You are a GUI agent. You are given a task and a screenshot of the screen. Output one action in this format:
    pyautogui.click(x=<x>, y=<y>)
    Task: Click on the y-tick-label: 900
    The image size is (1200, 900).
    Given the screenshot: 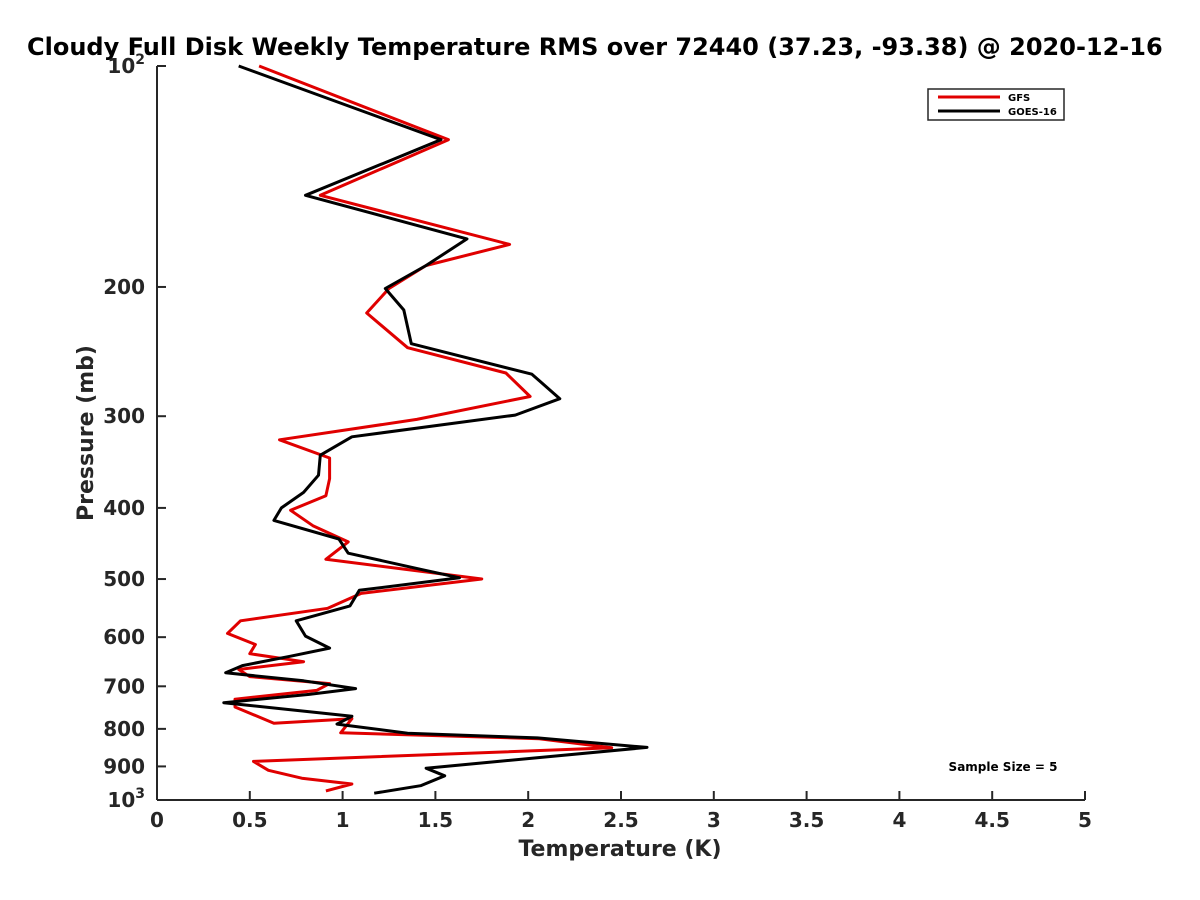 What is the action you would take?
    pyautogui.click(x=124, y=766)
    